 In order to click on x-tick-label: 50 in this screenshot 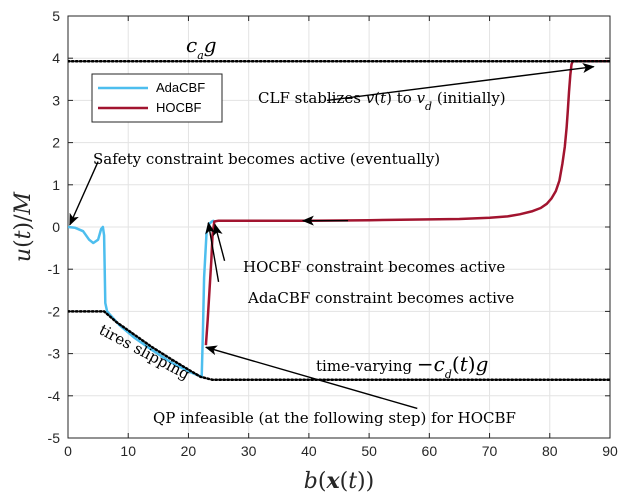, I will do `click(369, 451)`.